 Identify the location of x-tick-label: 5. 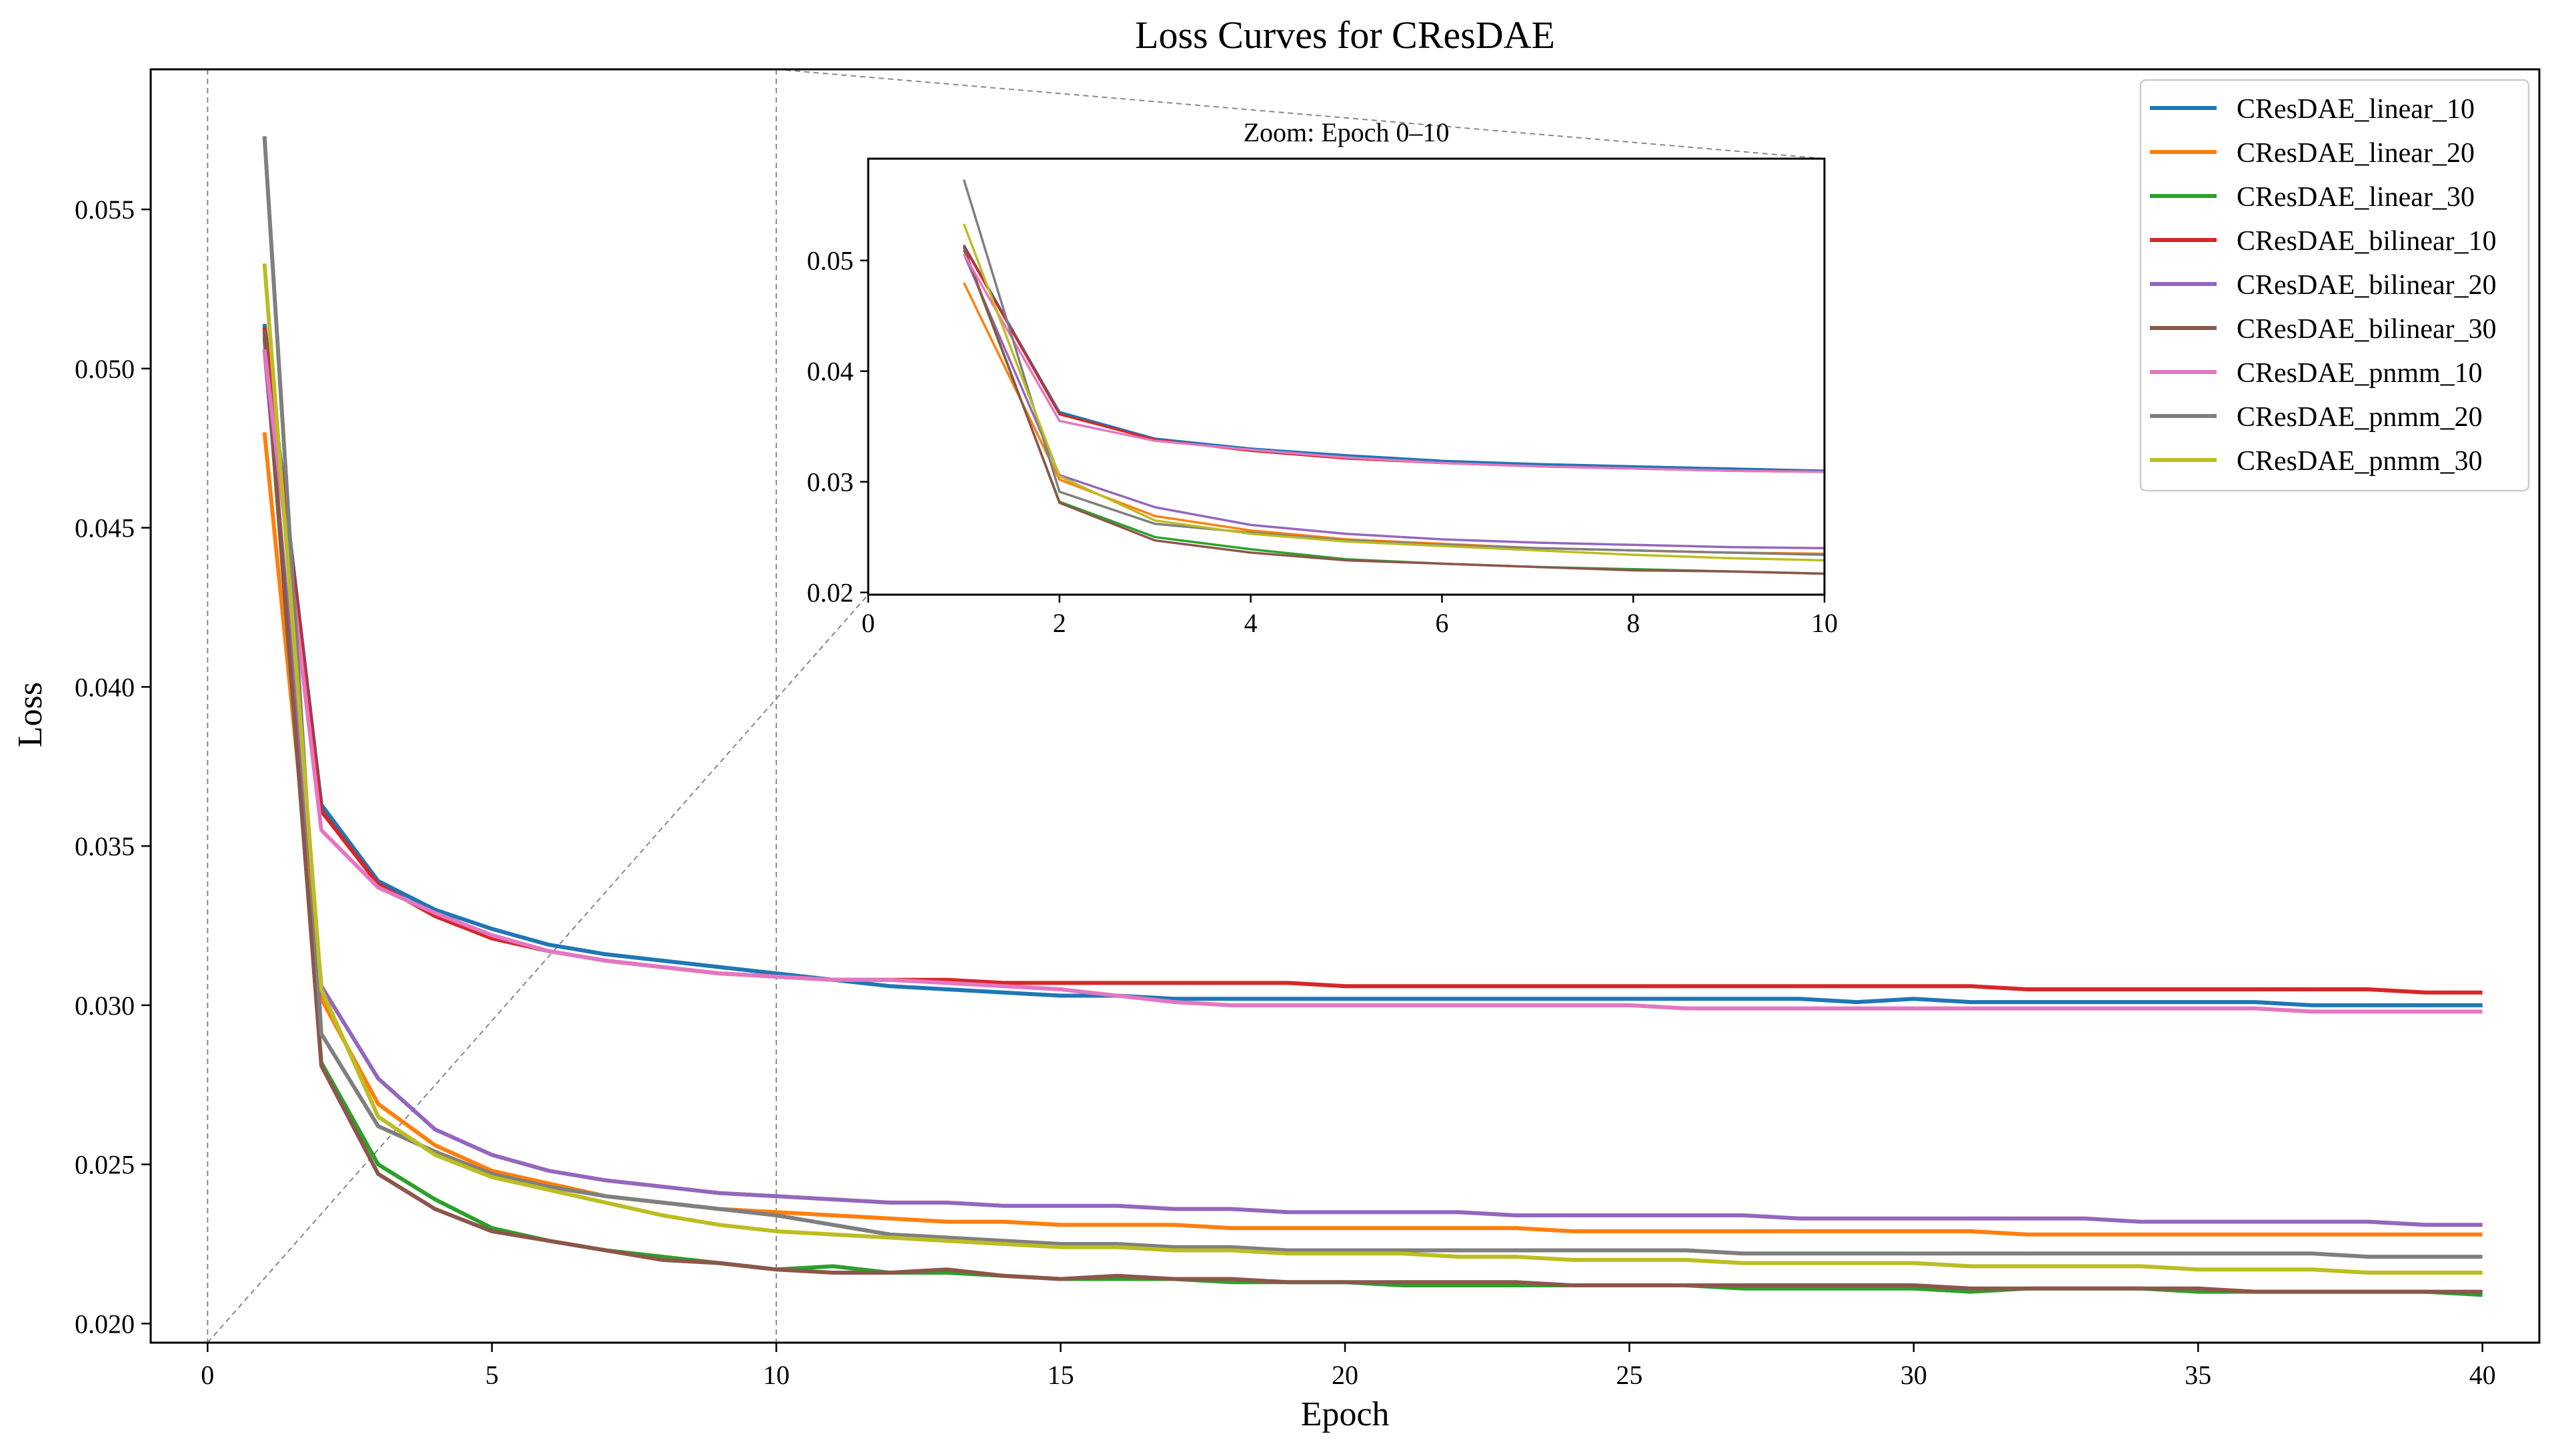
(492, 1375).